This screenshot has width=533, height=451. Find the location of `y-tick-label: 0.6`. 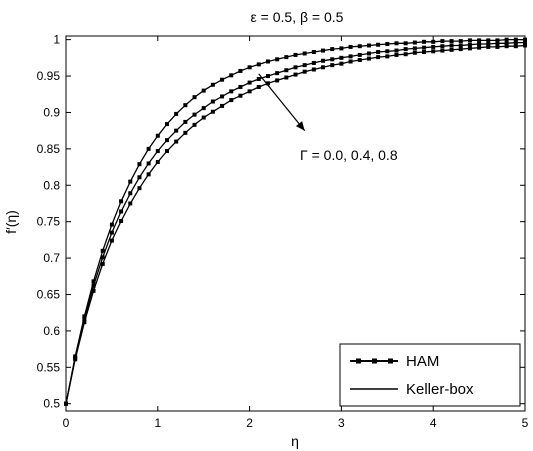

y-tick-label: 0.6 is located at coordinates (51, 331).